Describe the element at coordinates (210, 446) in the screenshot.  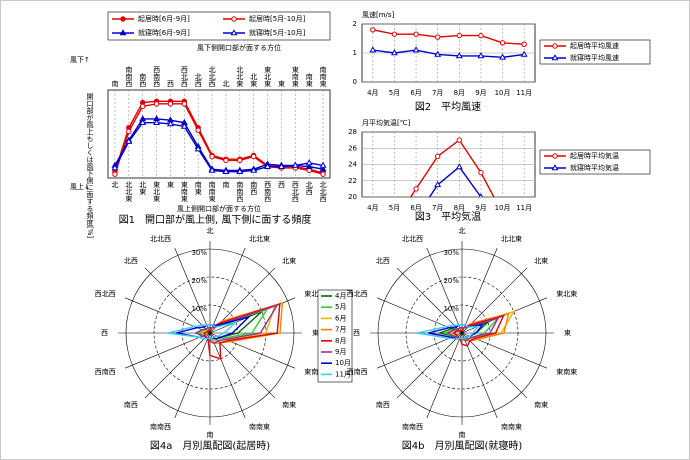
I see `caption: 図4a 月別風配図(起居時)` at that location.